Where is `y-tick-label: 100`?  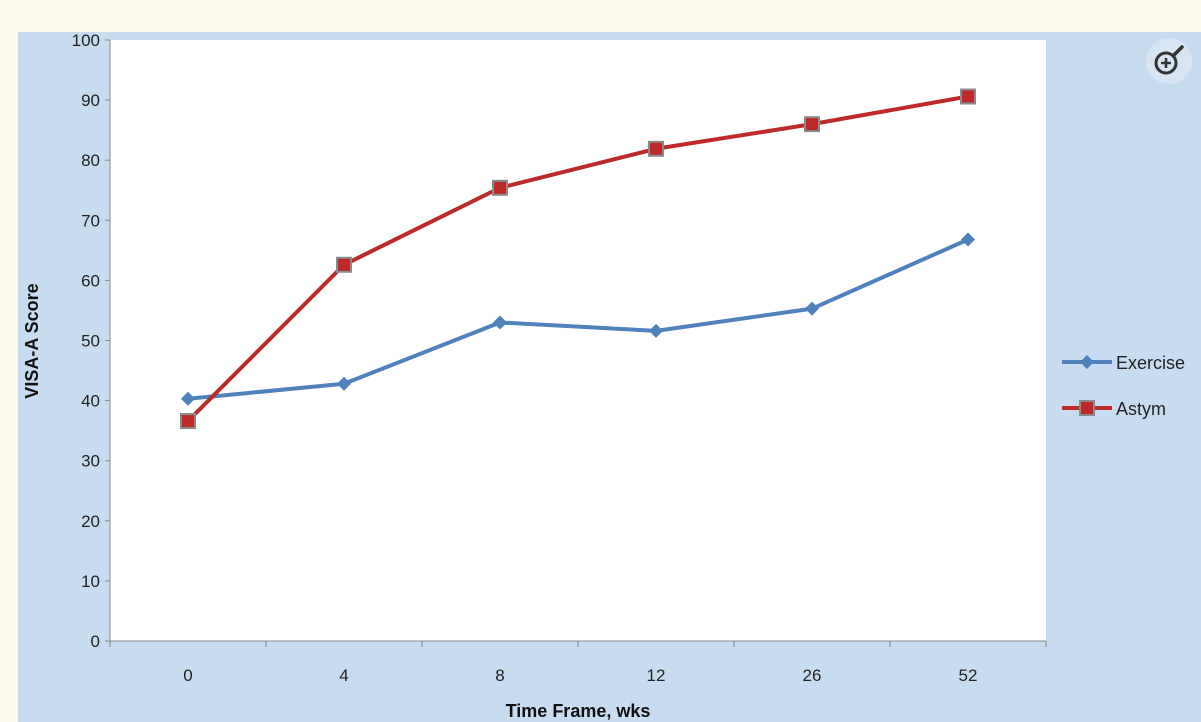 y-tick-label: 100 is located at coordinates (86, 40).